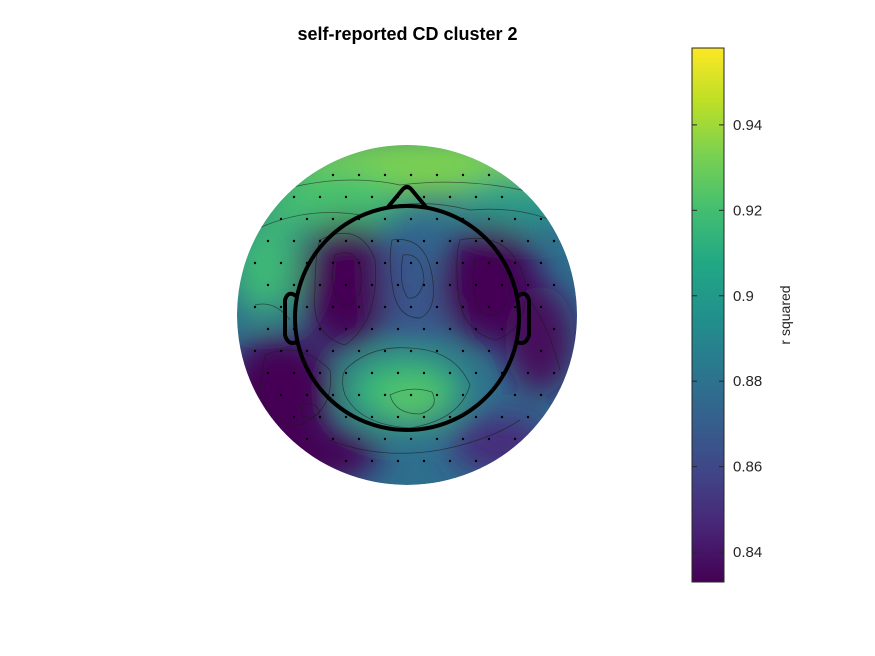  Describe the element at coordinates (785, 314) in the screenshot. I see `colorbar-label: r squared` at that location.